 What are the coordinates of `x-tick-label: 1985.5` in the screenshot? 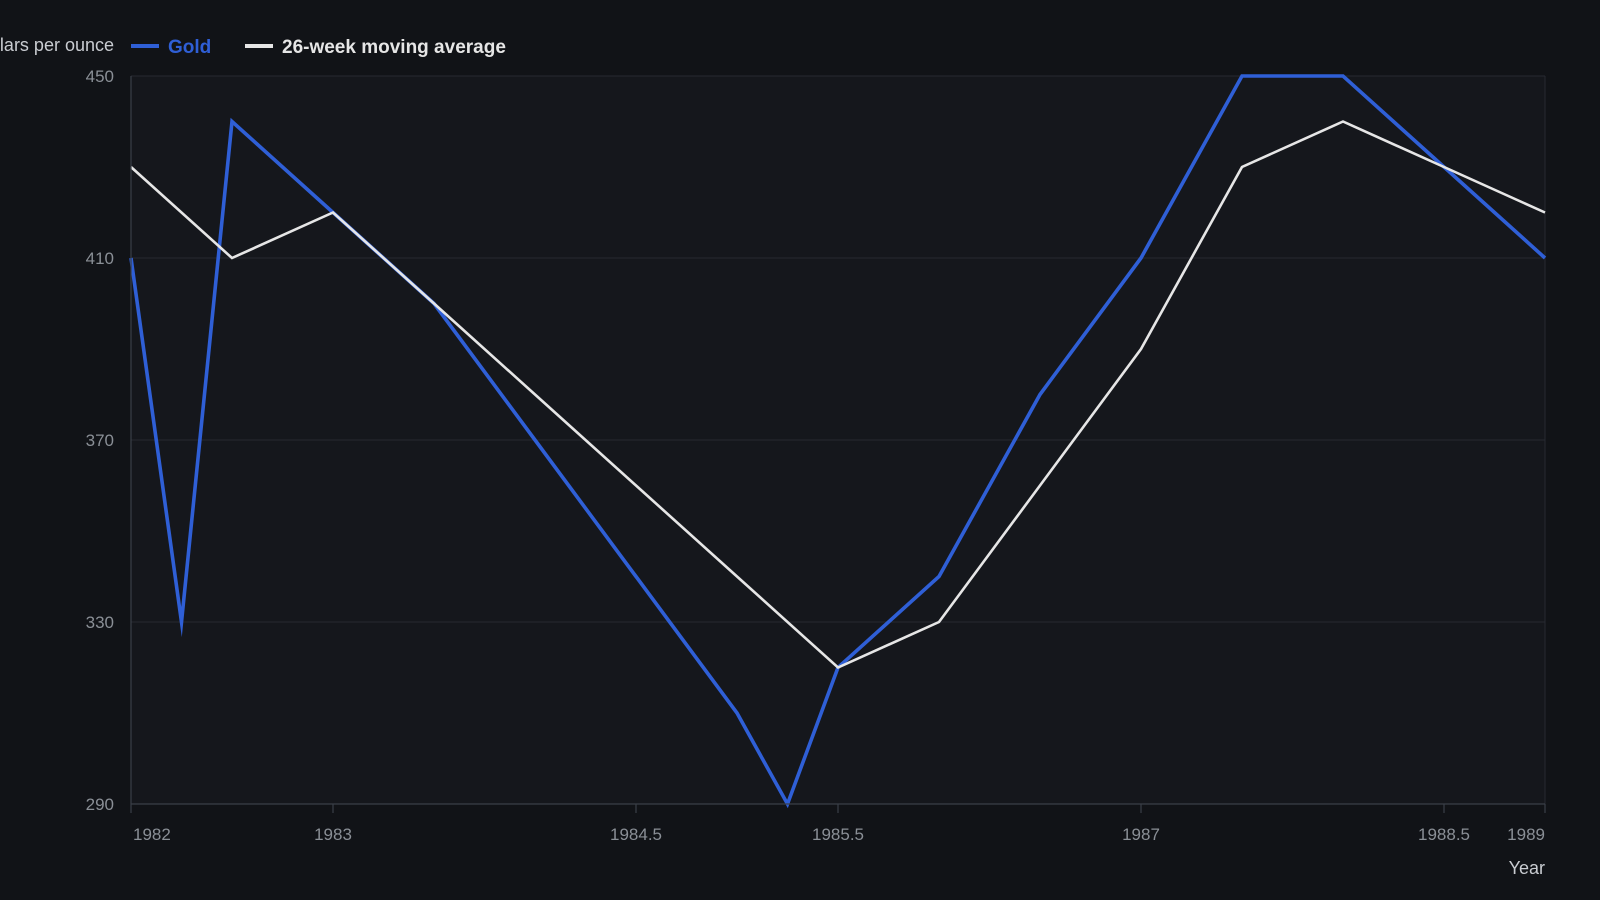 It's located at (838, 834).